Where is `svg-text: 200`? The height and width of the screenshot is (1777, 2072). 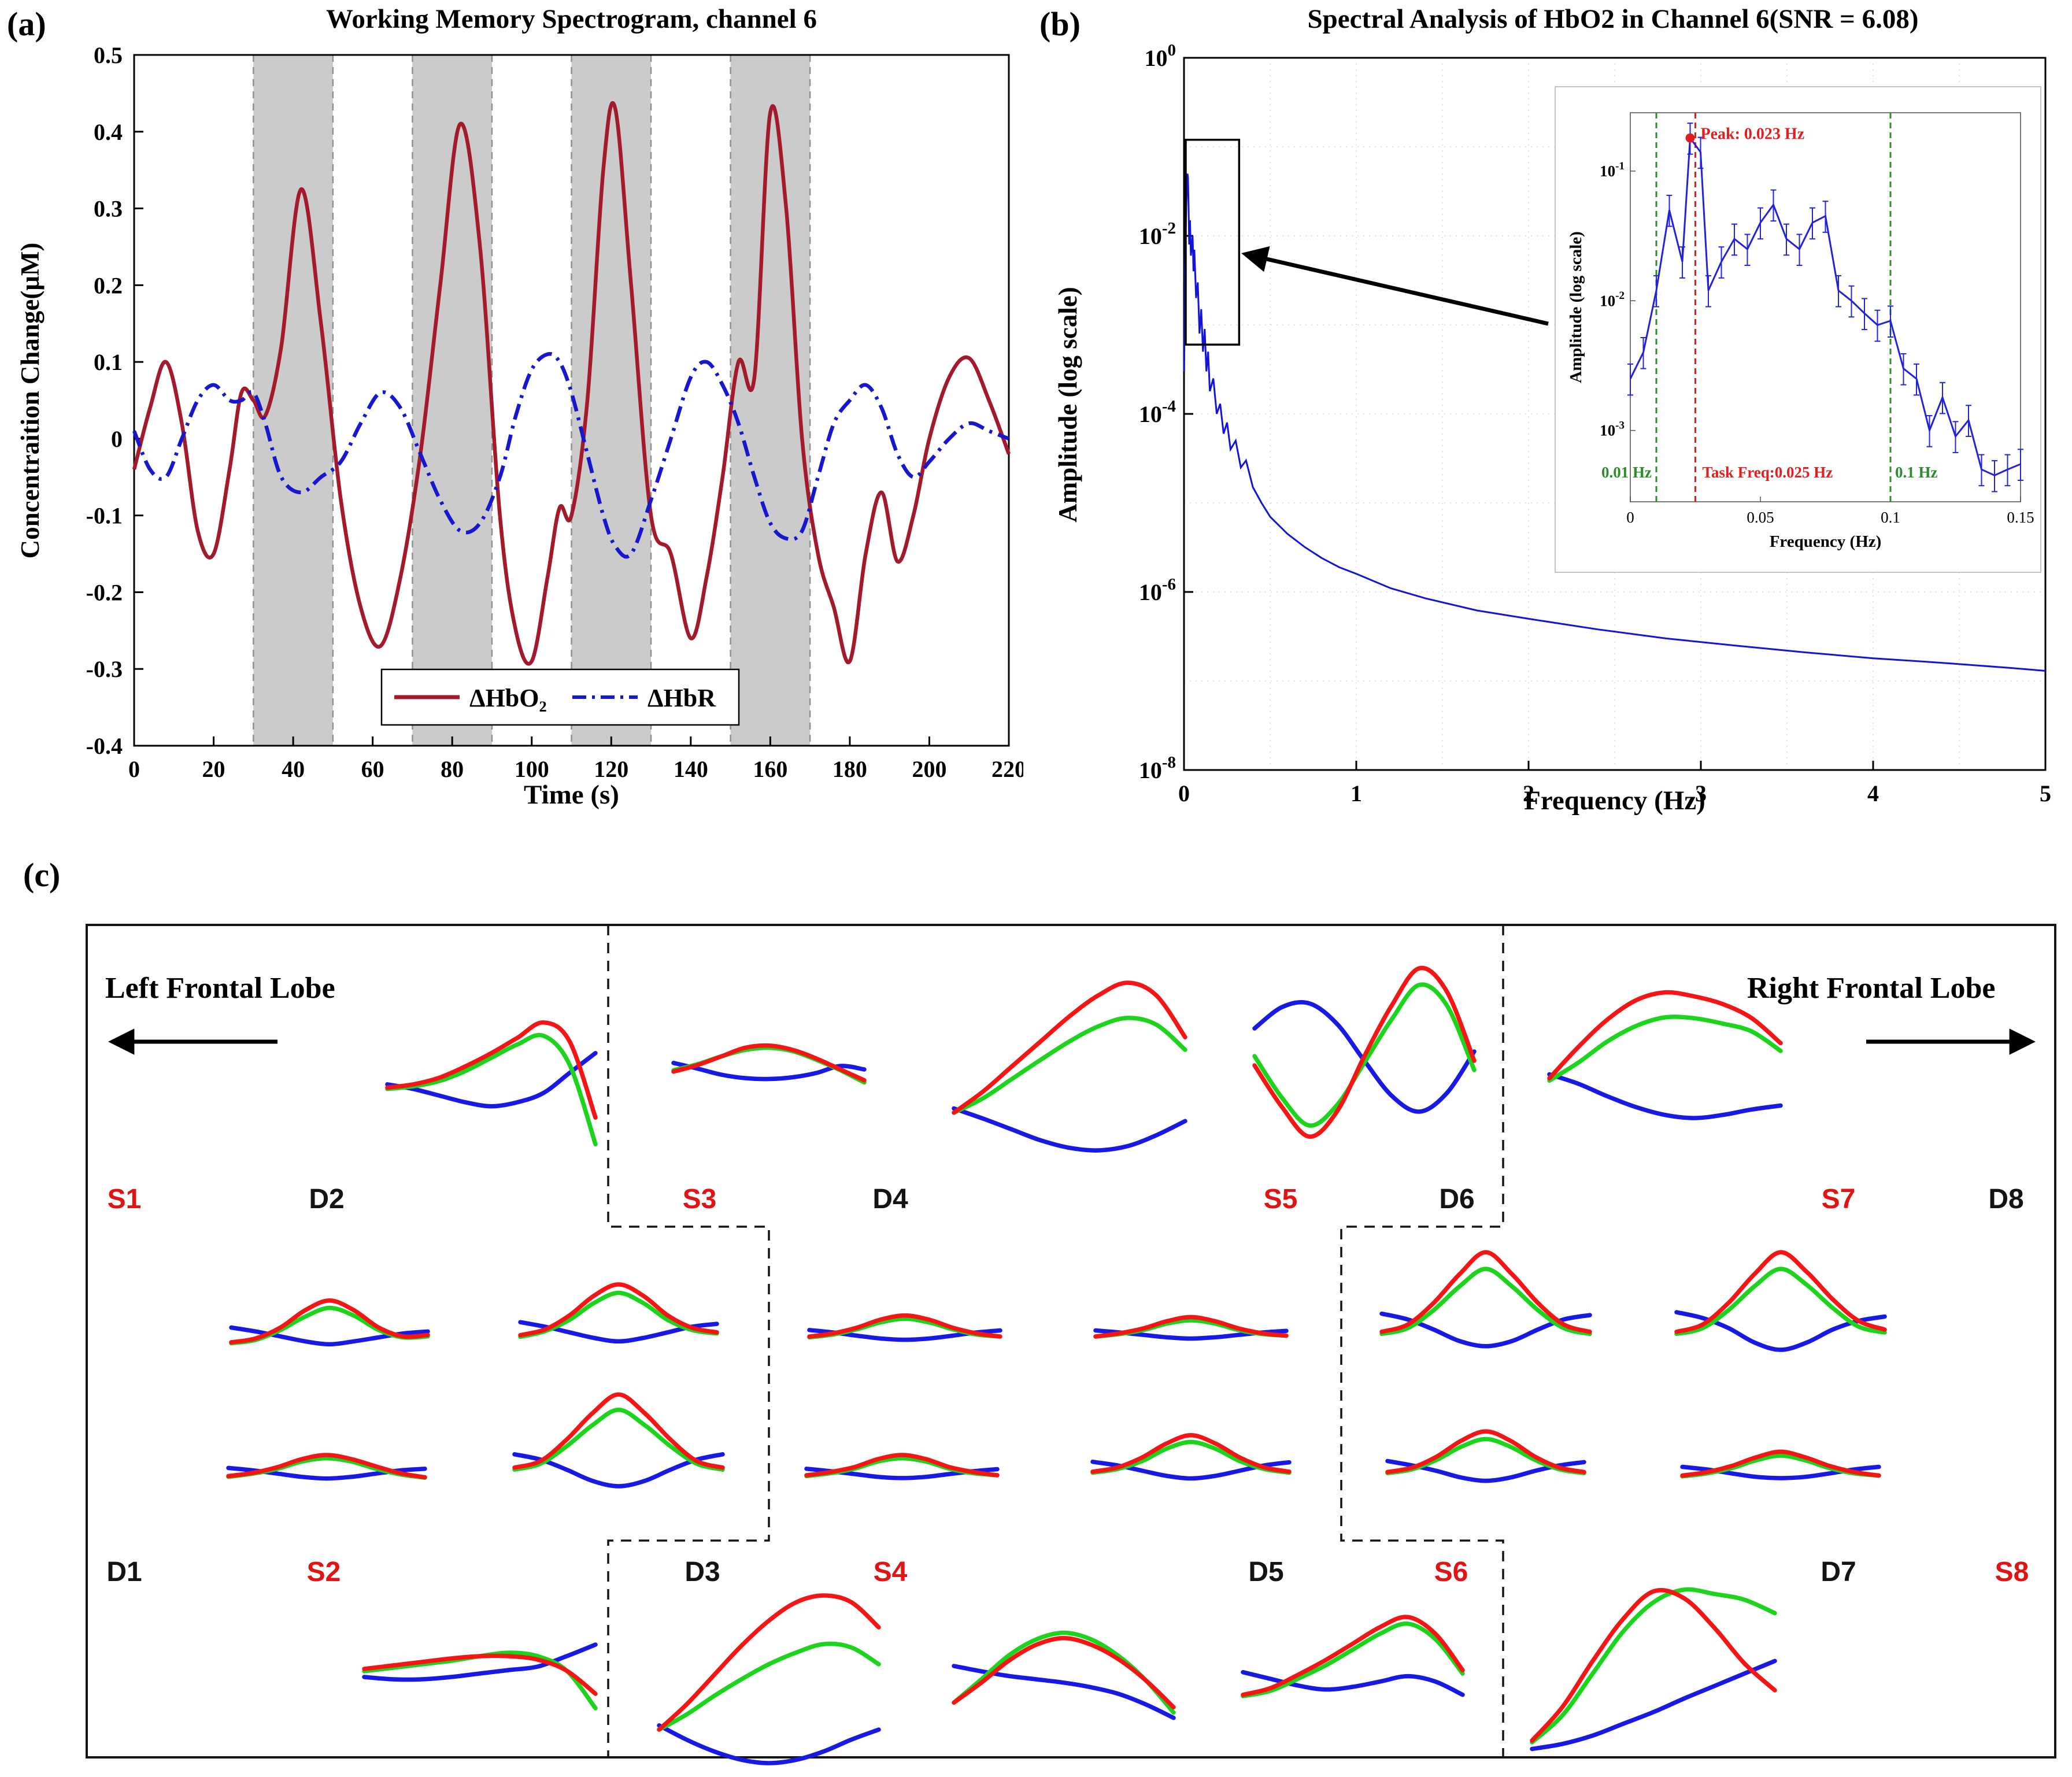
svg-text: 200 is located at coordinates (929, 769).